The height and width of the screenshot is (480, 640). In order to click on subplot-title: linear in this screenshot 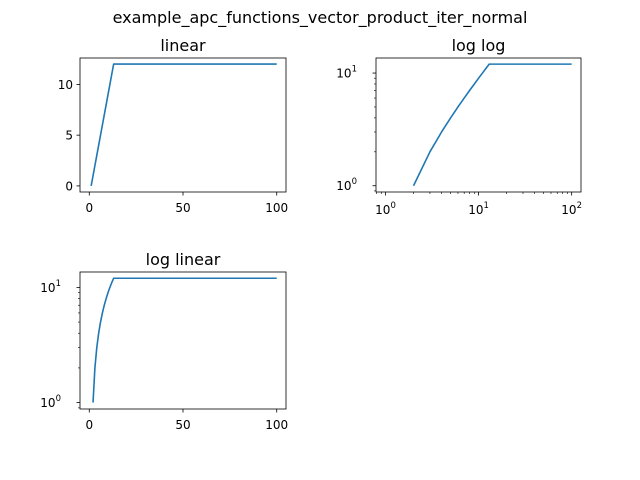, I will do `click(183, 45)`.